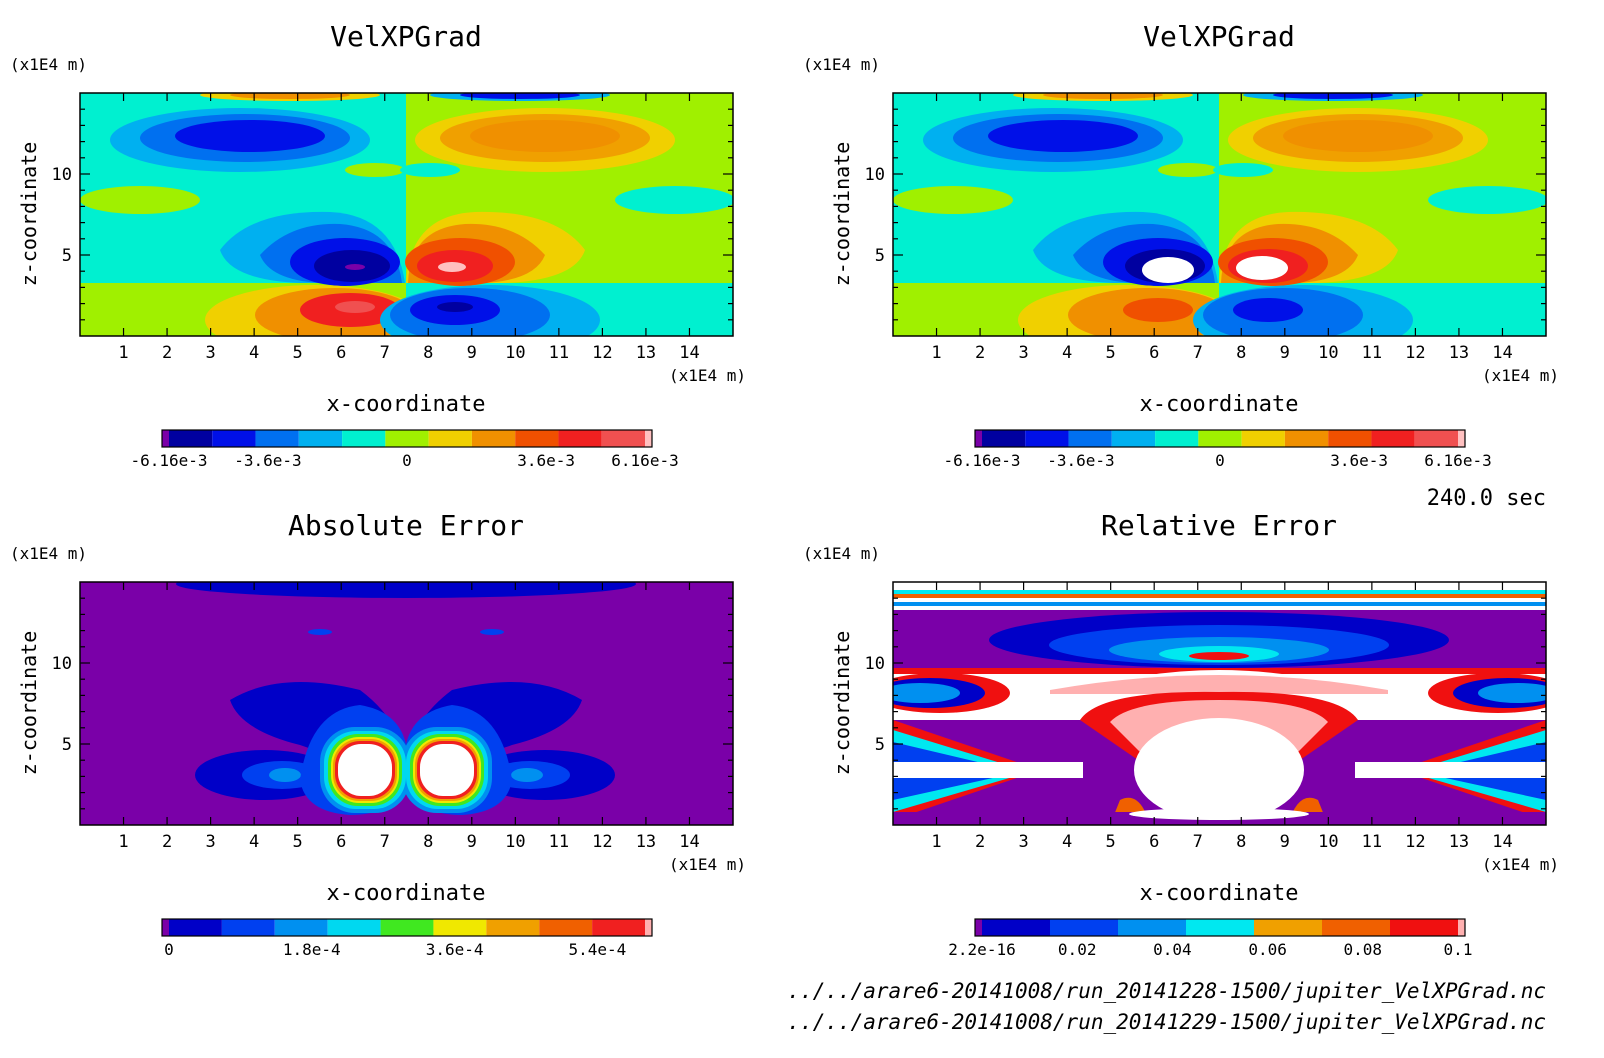  What do you see at coordinates (841, 553) in the screenshot?
I see `z-unit-label: (x1E4 m)` at bounding box center [841, 553].